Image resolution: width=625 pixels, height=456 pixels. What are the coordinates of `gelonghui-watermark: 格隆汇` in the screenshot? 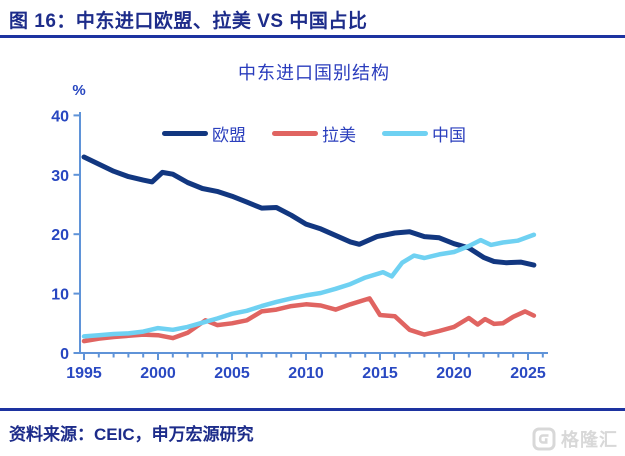 It's located at (575, 439).